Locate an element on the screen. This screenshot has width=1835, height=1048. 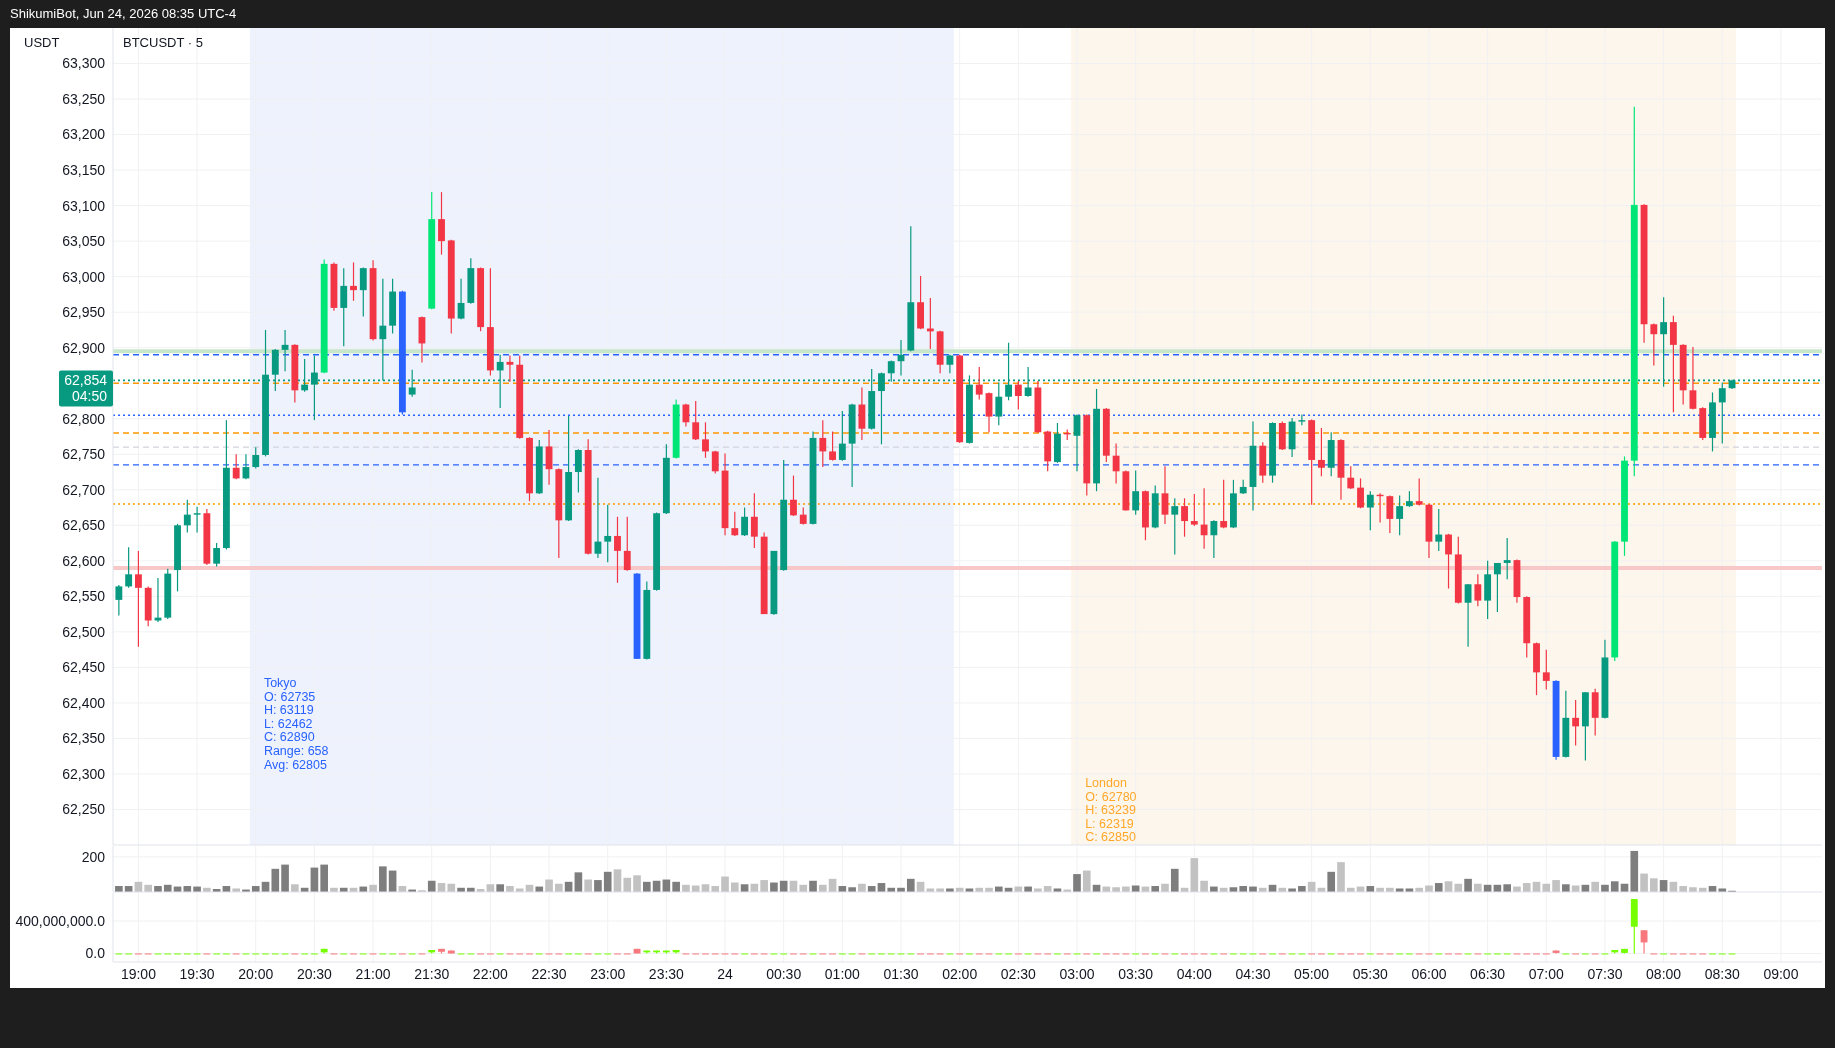
x-tick-label: 19:30 is located at coordinates (197, 974).